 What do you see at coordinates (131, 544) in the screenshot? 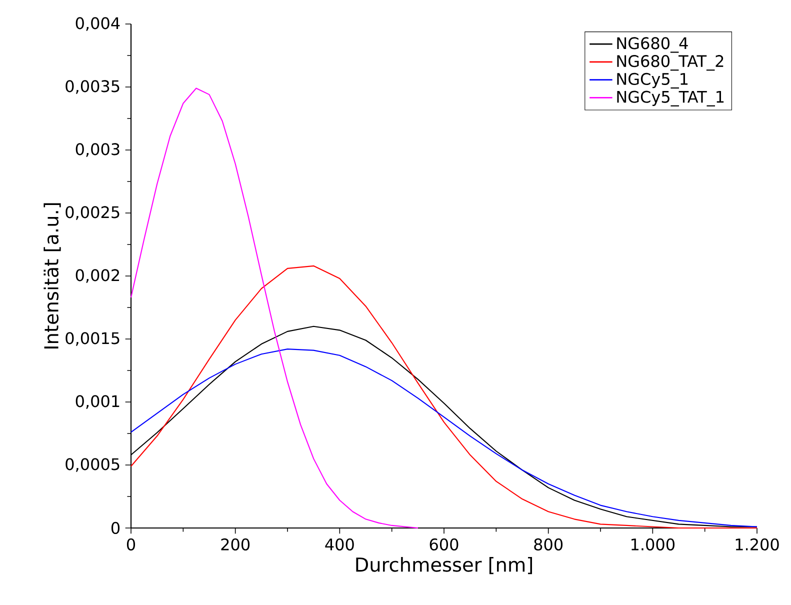
I see `x-tick-label: 0` at bounding box center [131, 544].